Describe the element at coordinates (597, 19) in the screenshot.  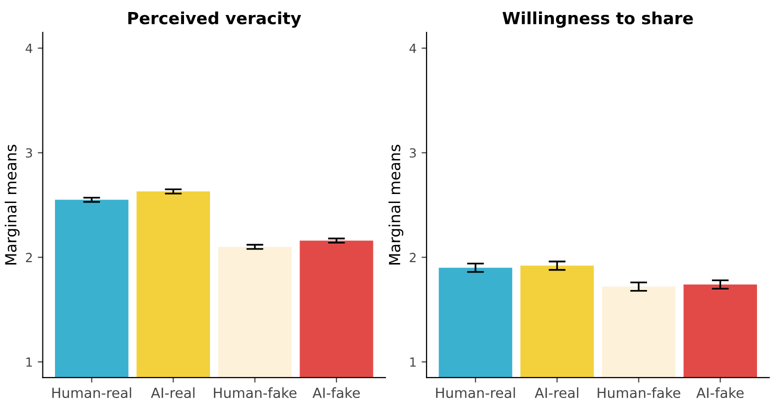
I see `chart-title: Willingness to share` at that location.